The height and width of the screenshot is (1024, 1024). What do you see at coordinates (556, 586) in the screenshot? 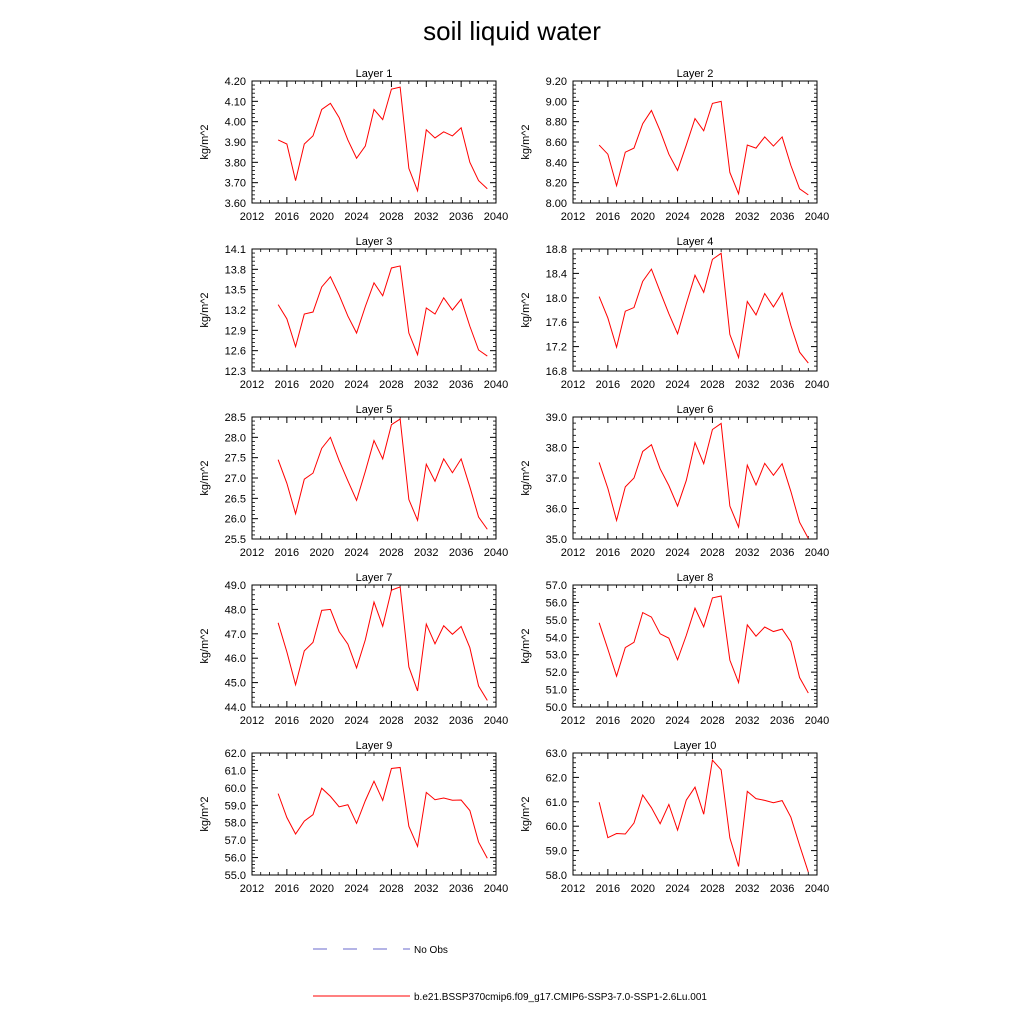
I see `y-tick-label: 57.0` at bounding box center [556, 586].